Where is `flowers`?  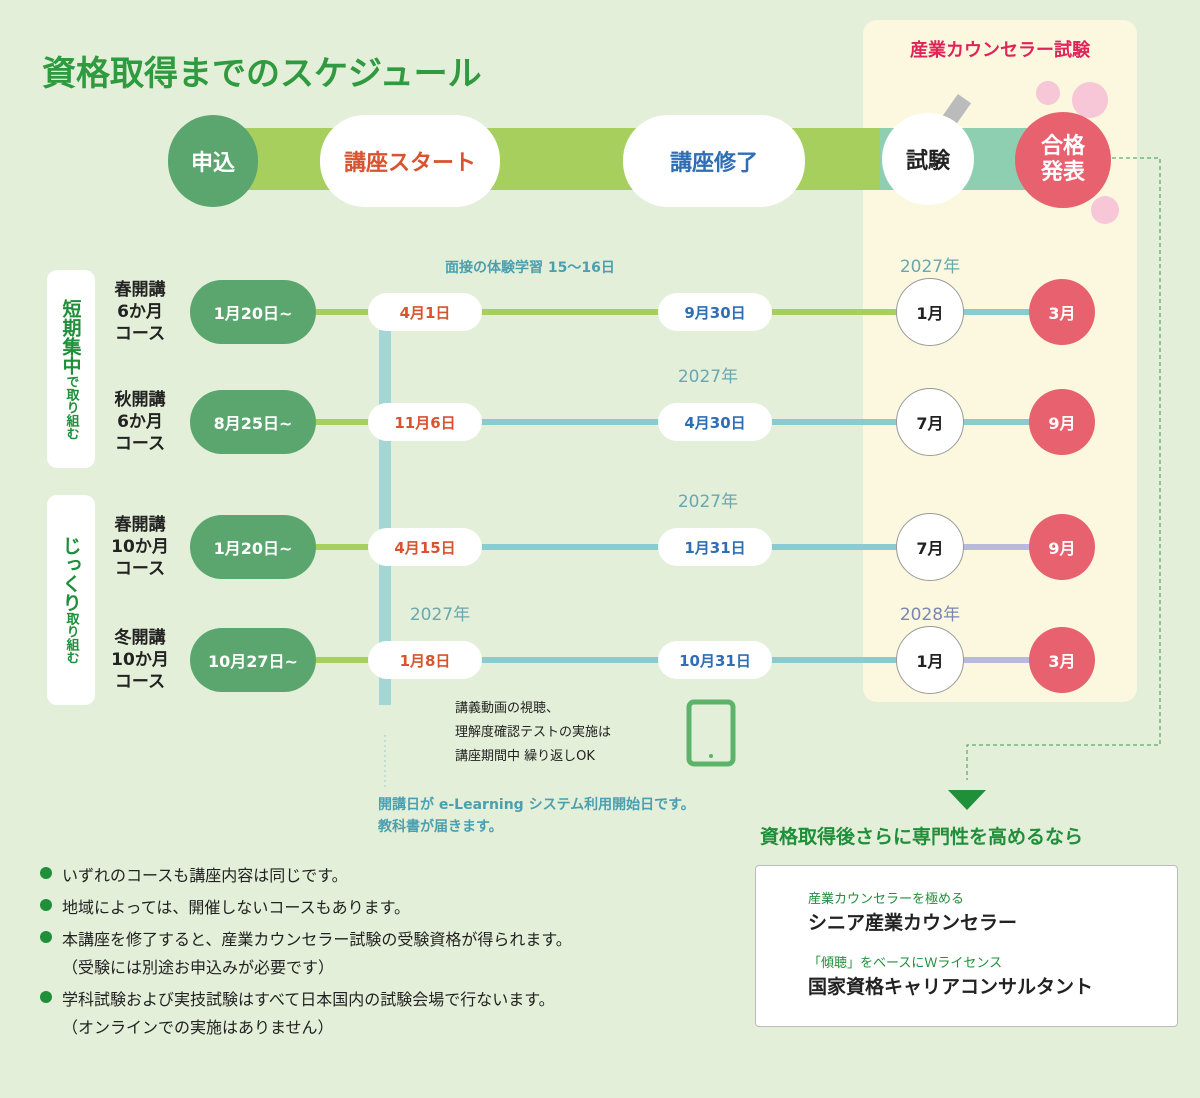 flowers is located at coordinates (1077, 152).